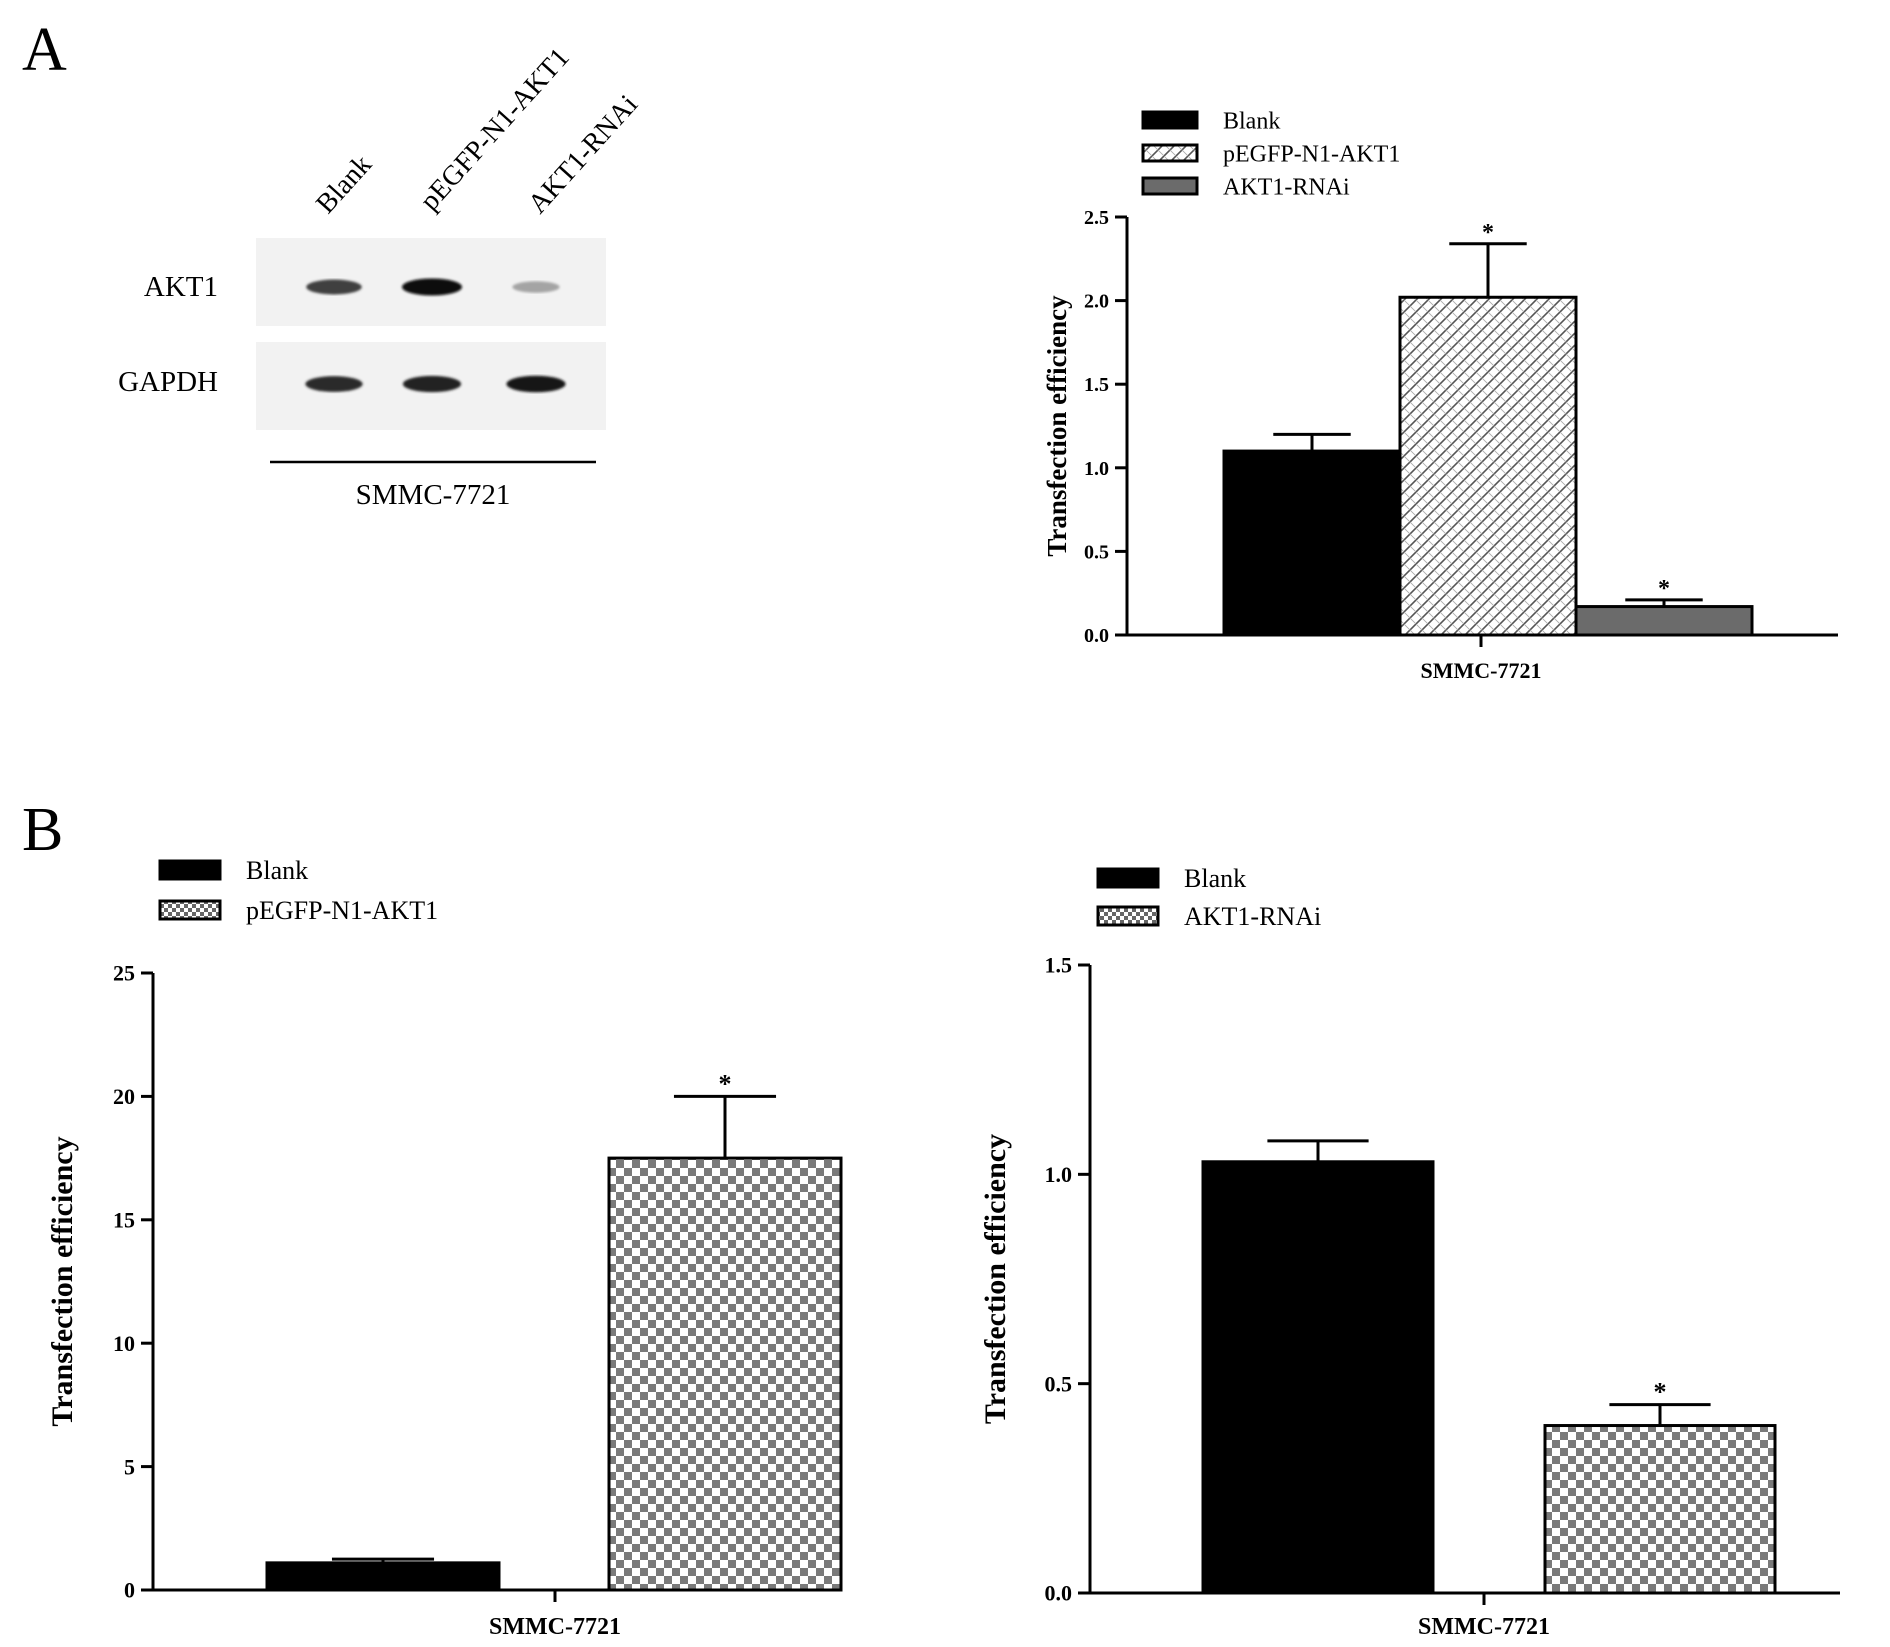  What do you see at coordinates (42, 830) in the screenshot?
I see `panel-b-label: B` at bounding box center [42, 830].